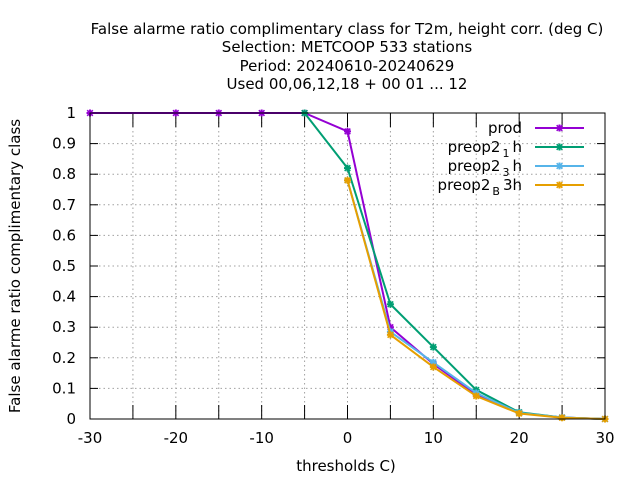 Image resolution: width=640 pixels, height=480 pixels. I want to click on y-axis-label: False alarme ratio complimentary class, so click(15, 266).